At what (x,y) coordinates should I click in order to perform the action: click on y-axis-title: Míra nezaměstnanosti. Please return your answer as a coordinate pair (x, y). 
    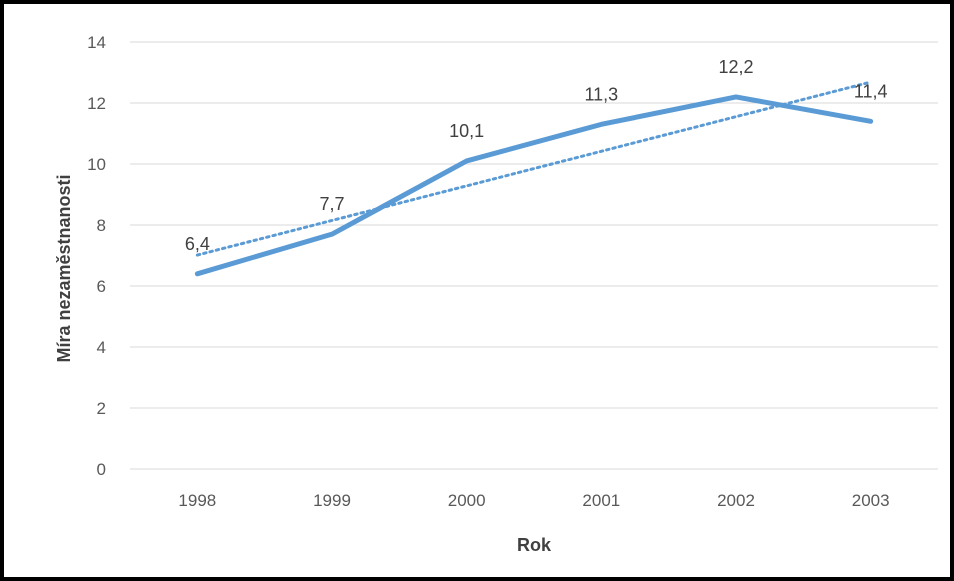
    Looking at the image, I should click on (64, 268).